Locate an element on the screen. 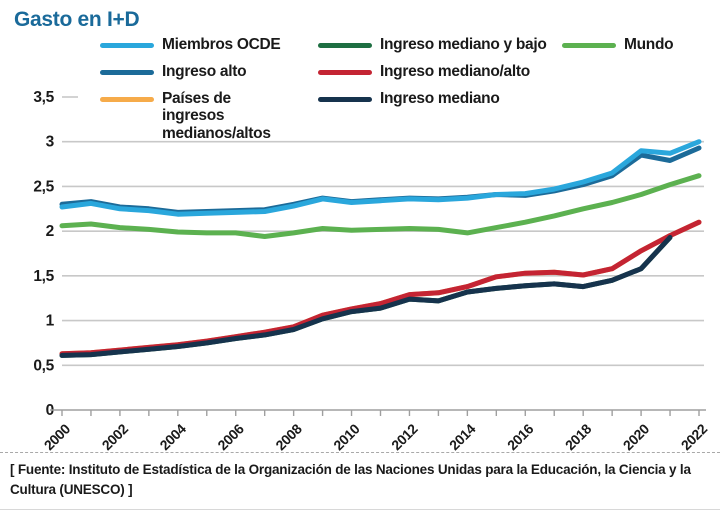 The image size is (720, 510). legend-item-ingreso_mediano_y_bajo: Ingreso mediano y bajo is located at coordinates (432, 45).